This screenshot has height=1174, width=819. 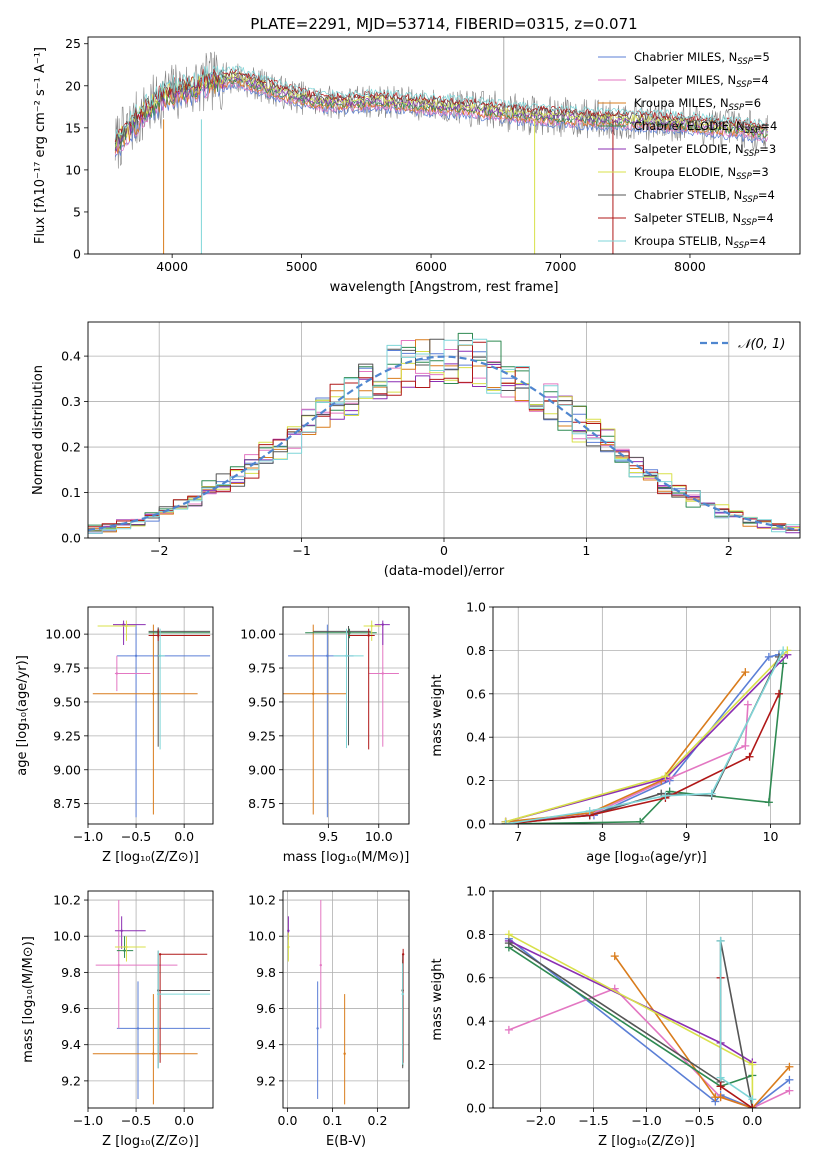 I want to click on errorbar-point-krou_elodie, so click(x=288, y=947).